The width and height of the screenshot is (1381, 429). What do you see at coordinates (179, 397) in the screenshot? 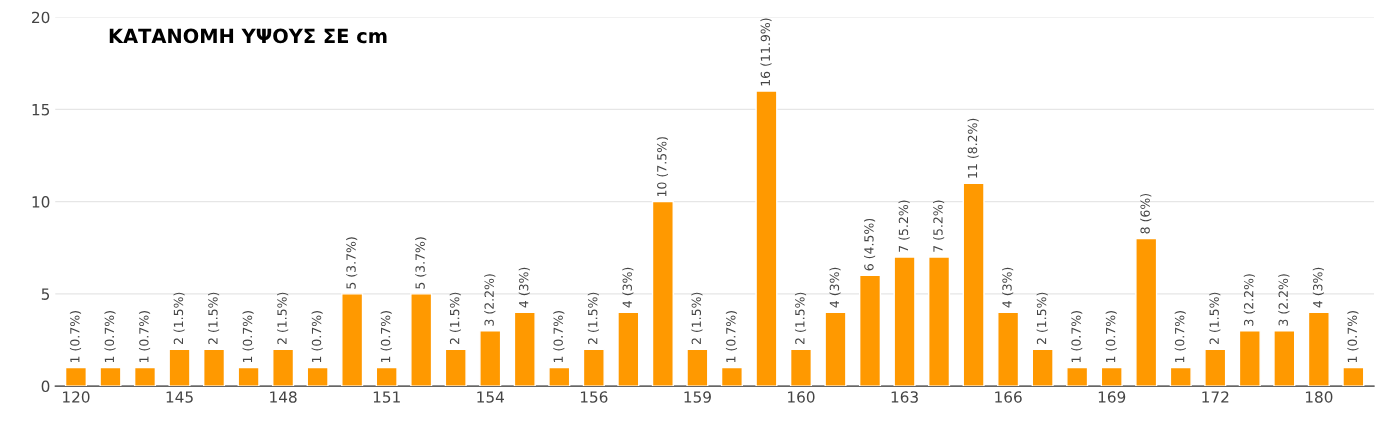
I see `x-tick-label: 145` at bounding box center [179, 397].